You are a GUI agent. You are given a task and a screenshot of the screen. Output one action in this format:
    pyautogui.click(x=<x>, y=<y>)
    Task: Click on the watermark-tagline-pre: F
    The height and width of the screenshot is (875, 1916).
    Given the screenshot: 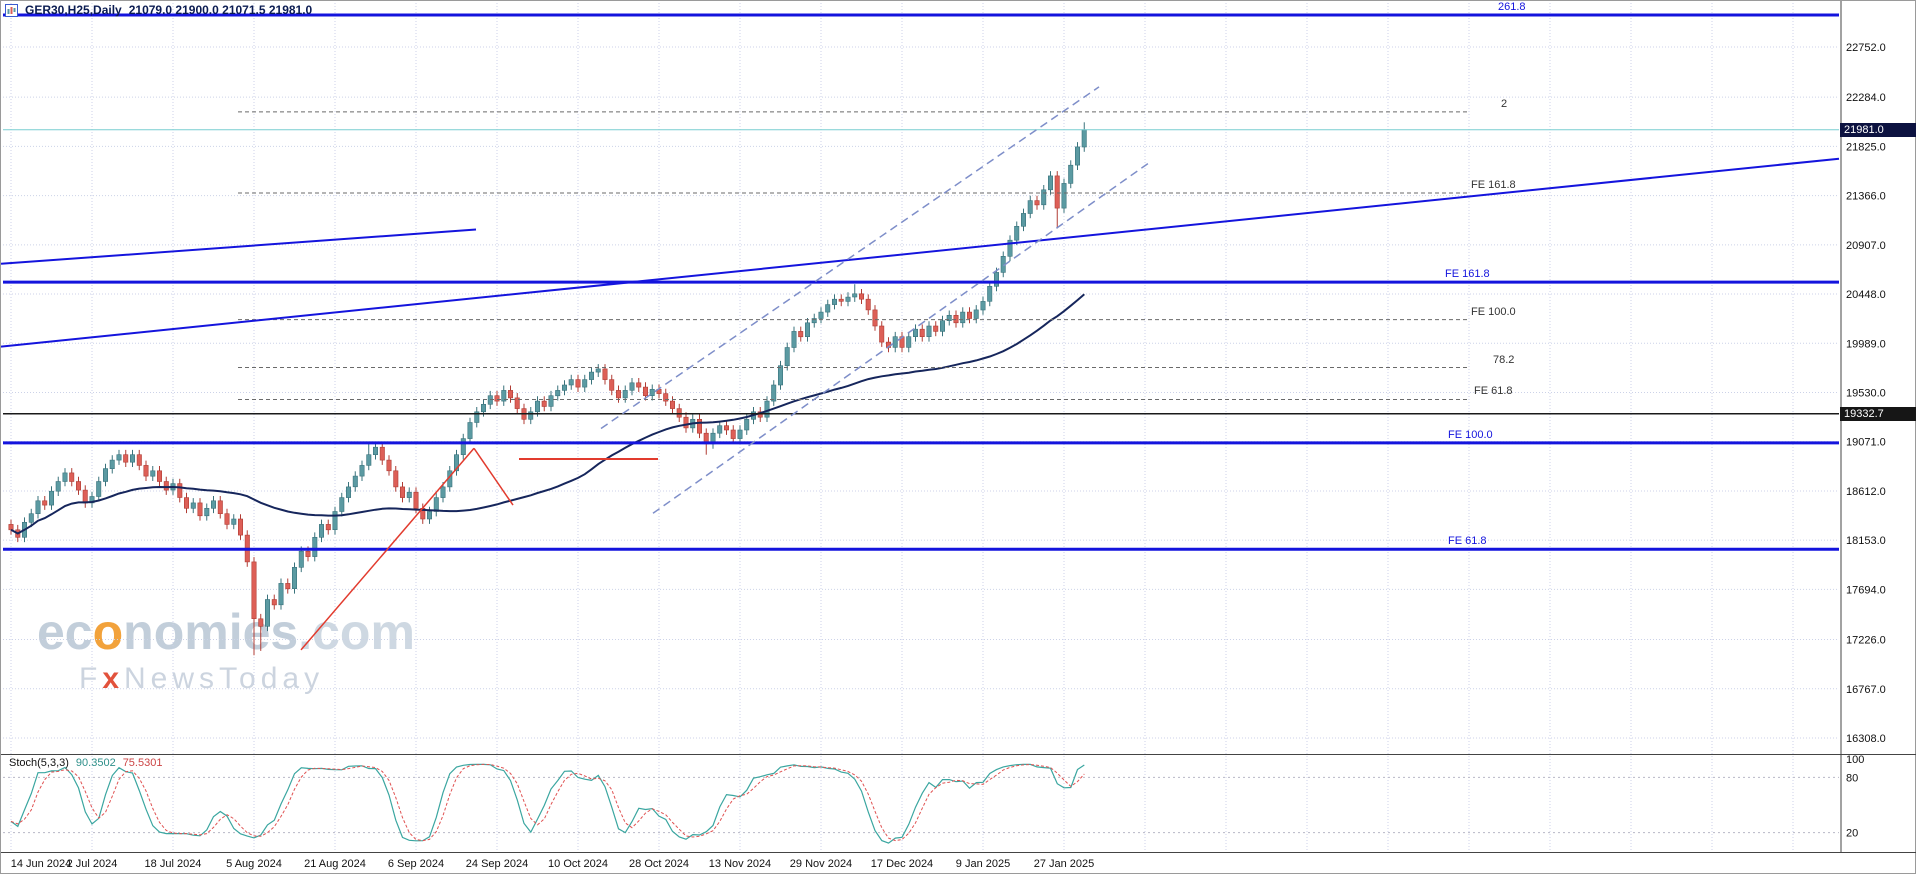 What is the action you would take?
    pyautogui.click(x=91, y=678)
    